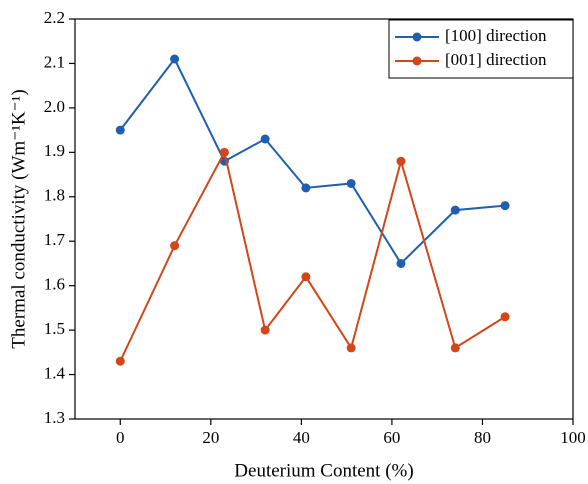 This screenshot has height=484, width=588. What do you see at coordinates (54, 284) in the screenshot?
I see `y-tick-label: 1.6` at bounding box center [54, 284].